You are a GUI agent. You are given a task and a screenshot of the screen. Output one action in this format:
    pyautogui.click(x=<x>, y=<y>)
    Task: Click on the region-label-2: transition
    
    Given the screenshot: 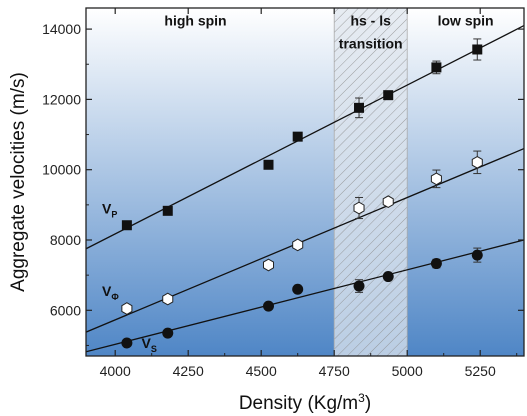 What is the action you would take?
    pyautogui.click(x=371, y=43)
    